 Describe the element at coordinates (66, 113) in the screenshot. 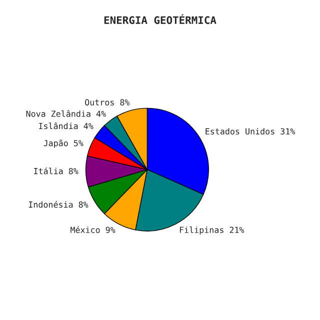

I see `slice-label: Nova Zelândia 4%` at that location.